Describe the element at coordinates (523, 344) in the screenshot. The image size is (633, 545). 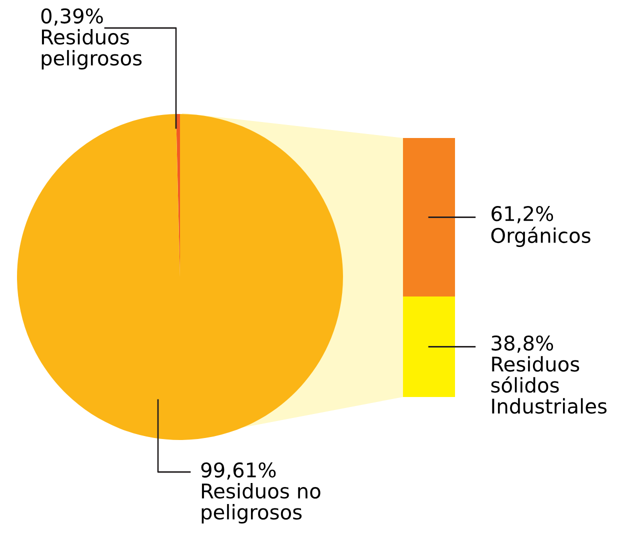
I see `data-label: 38,8%` at that location.